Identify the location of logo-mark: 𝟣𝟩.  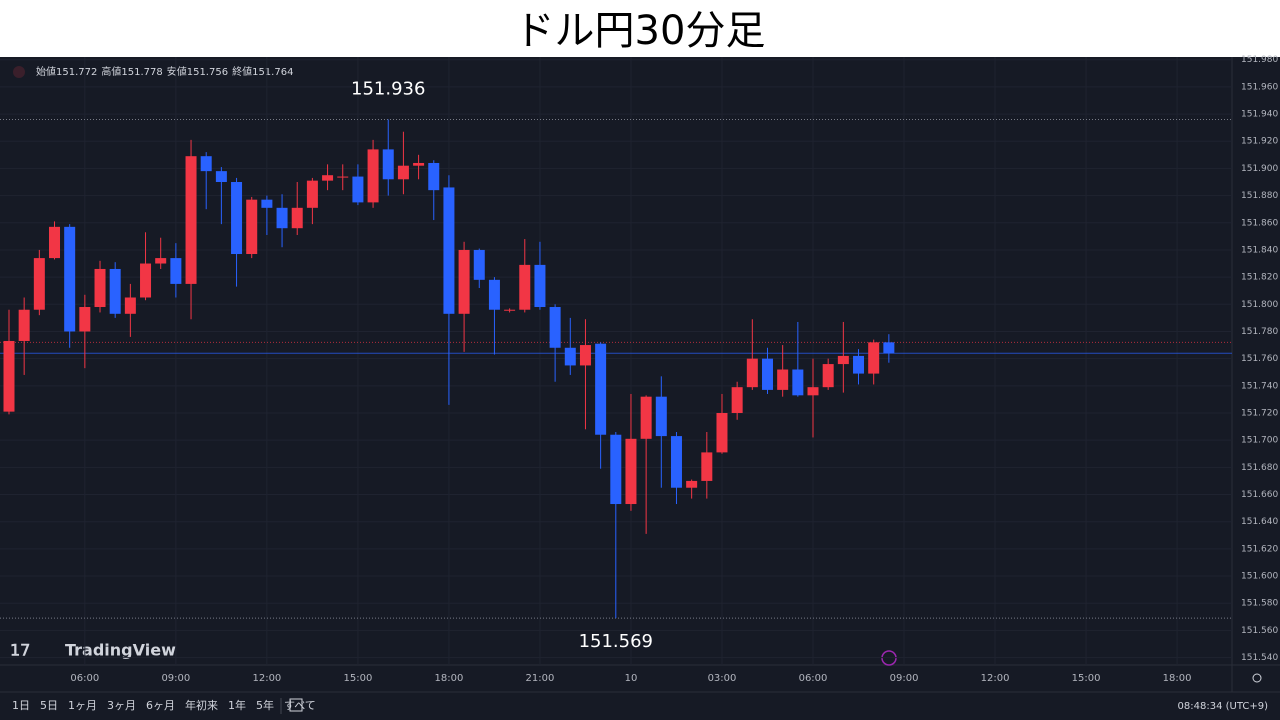
(20, 650).